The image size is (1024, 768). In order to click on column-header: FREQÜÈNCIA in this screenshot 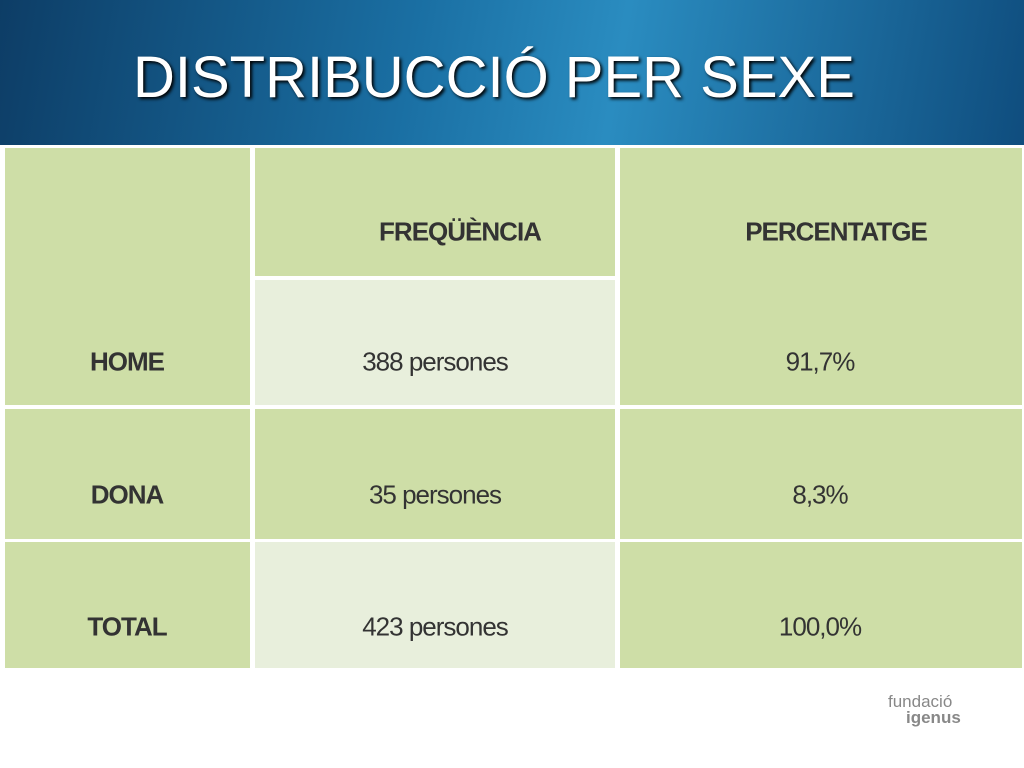, I will do `click(460, 231)`.